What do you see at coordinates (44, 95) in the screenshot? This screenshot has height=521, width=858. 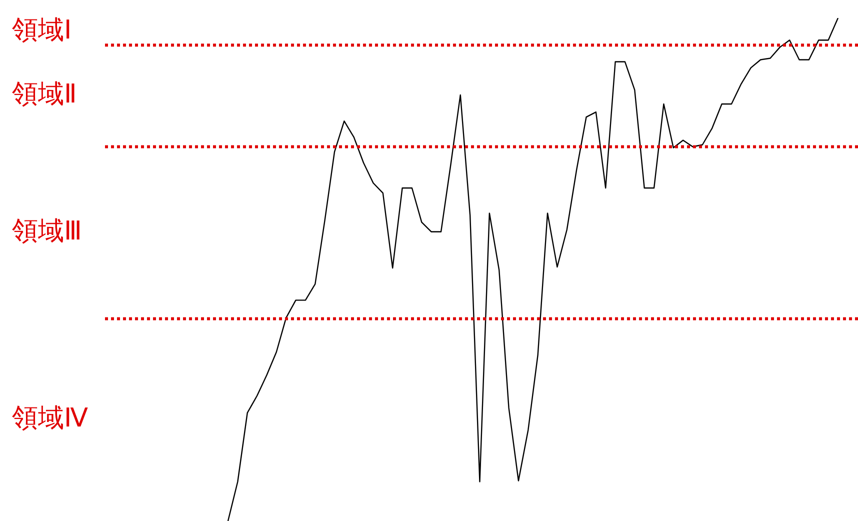 I see `text: 領域Ⅱ` at bounding box center [44, 95].